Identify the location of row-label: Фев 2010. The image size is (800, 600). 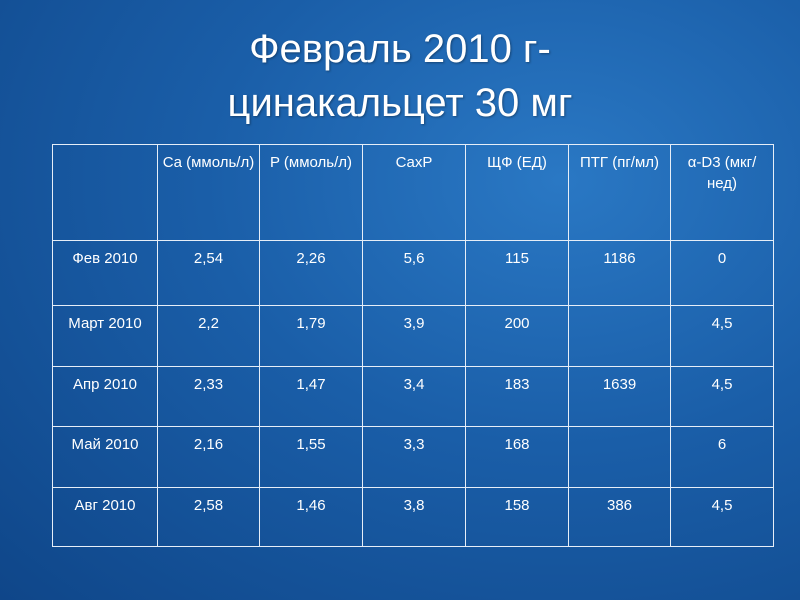
(105, 273).